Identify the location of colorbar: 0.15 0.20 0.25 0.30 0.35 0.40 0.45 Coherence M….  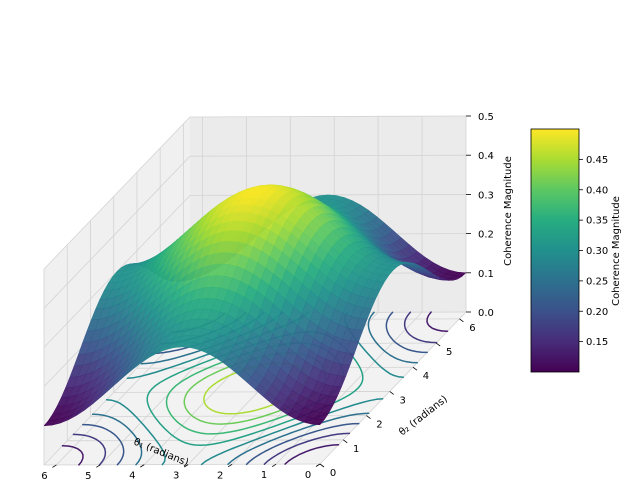
(576, 250).